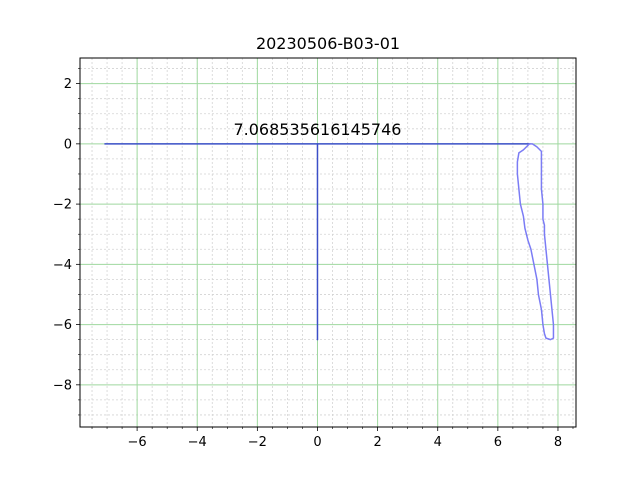 Image resolution: width=640 pixels, height=480 pixels. Describe the element at coordinates (558, 442) in the screenshot. I see `x-tick-label: 8` at that location.